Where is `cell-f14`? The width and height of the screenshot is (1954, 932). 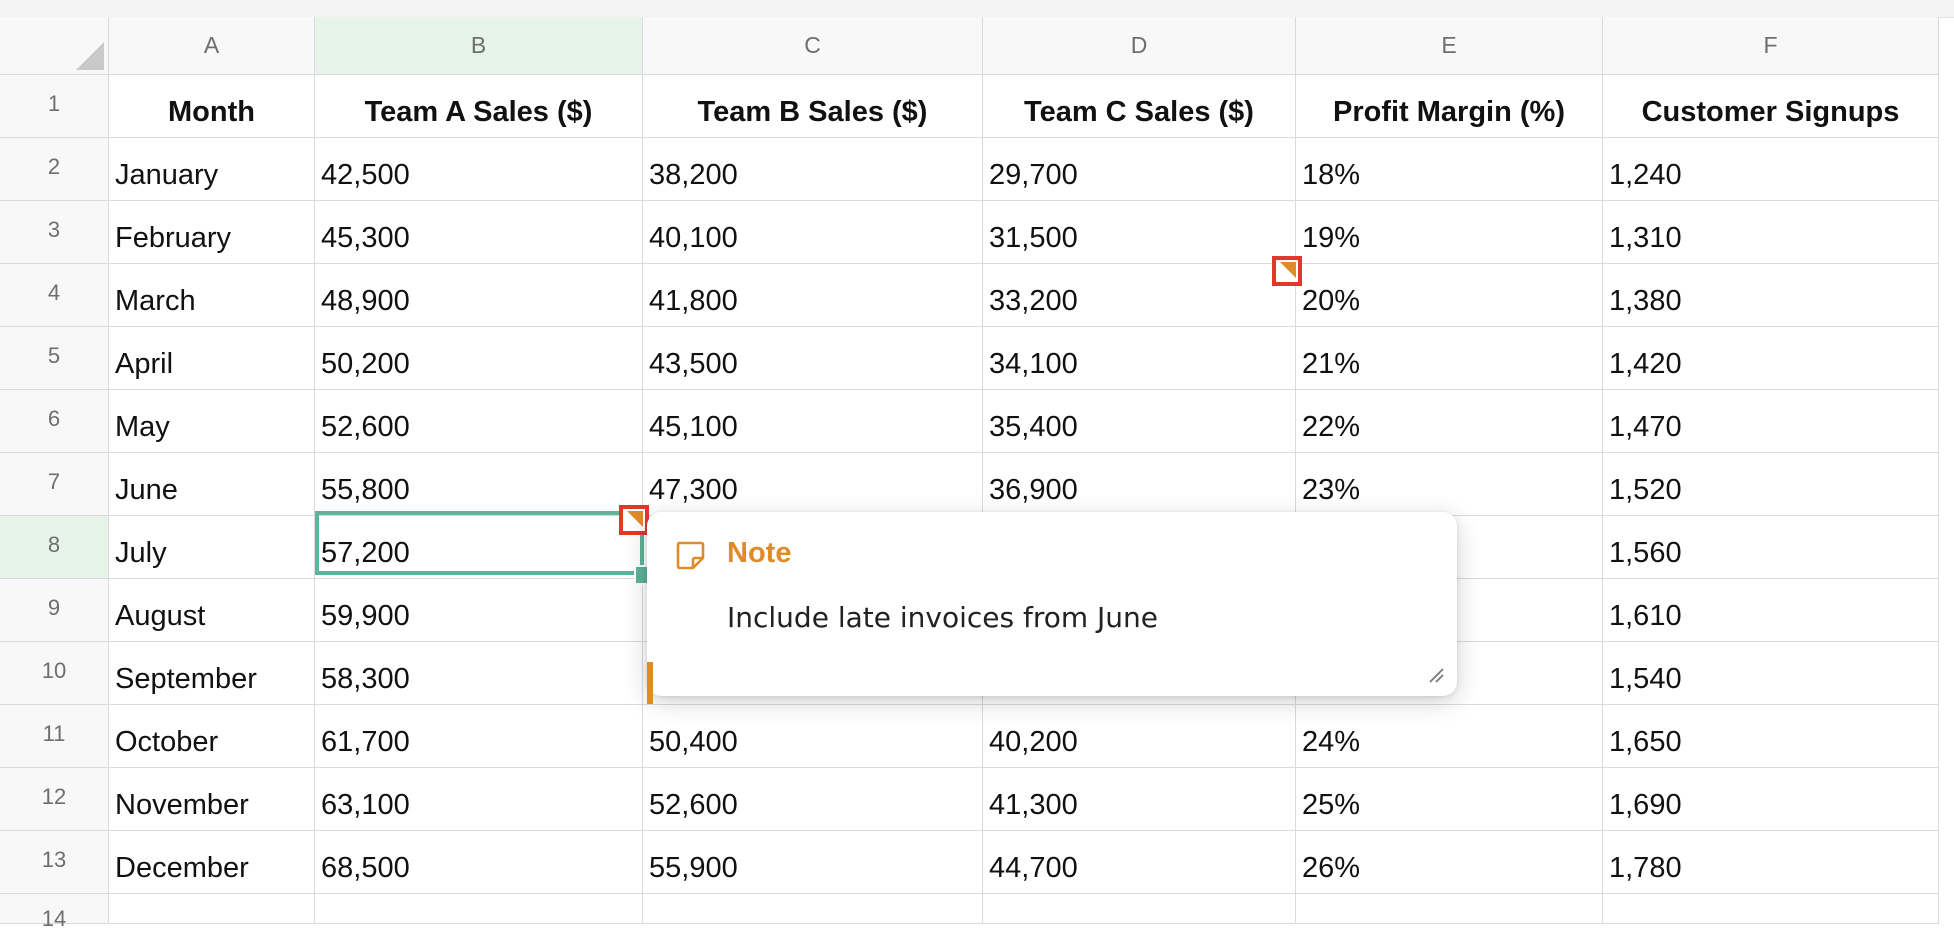 cell-f14 is located at coordinates (1771, 909).